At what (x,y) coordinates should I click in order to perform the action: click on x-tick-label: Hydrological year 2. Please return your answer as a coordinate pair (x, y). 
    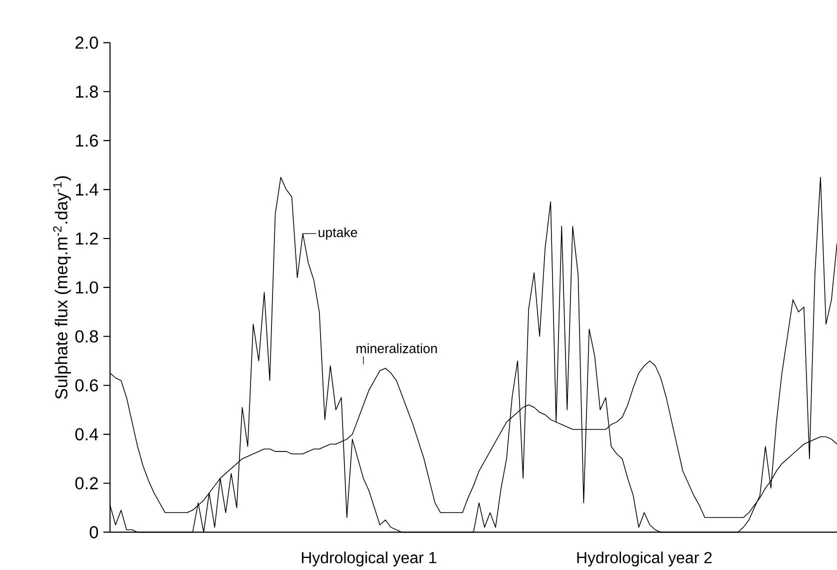
    Looking at the image, I should click on (644, 558).